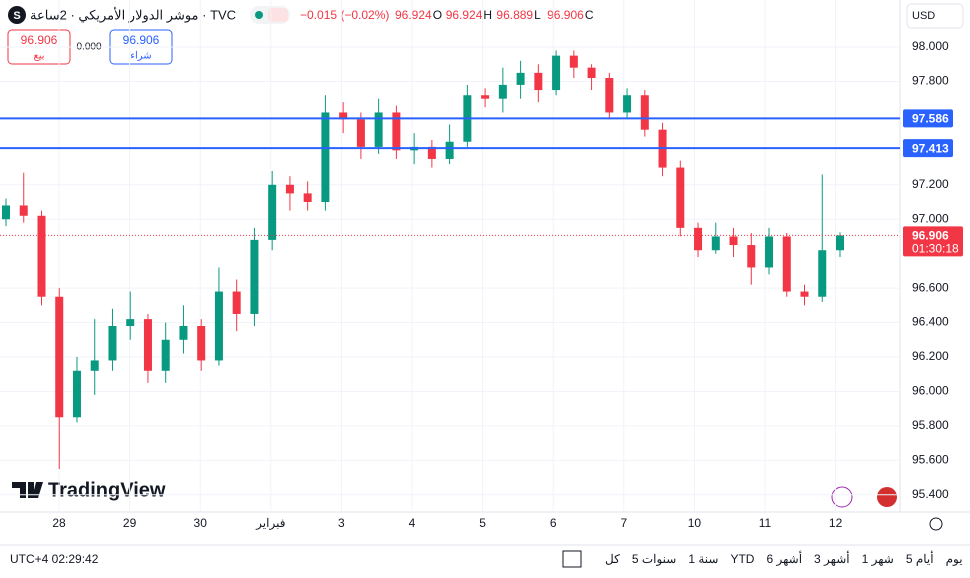 The height and width of the screenshot is (578, 970). Describe the element at coordinates (930, 322) in the screenshot. I see `y-tick-label: 96.400` at that location.